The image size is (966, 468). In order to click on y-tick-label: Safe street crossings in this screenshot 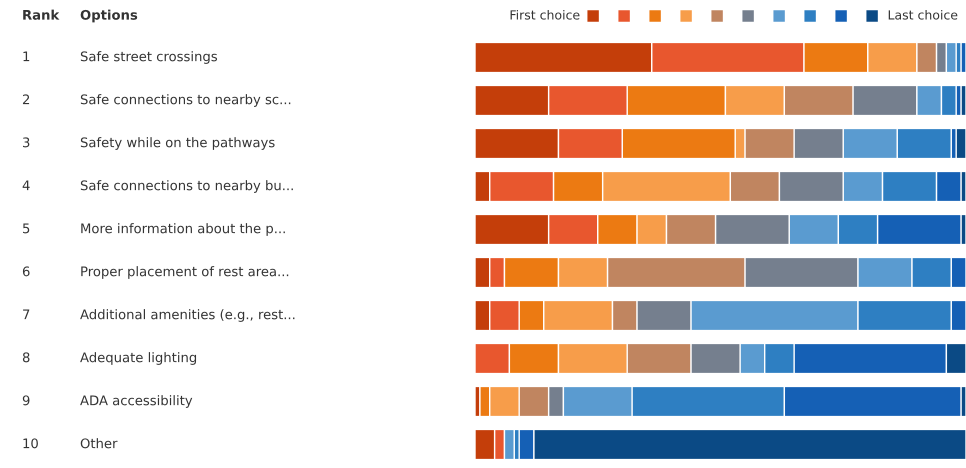, I will do `click(149, 57)`.